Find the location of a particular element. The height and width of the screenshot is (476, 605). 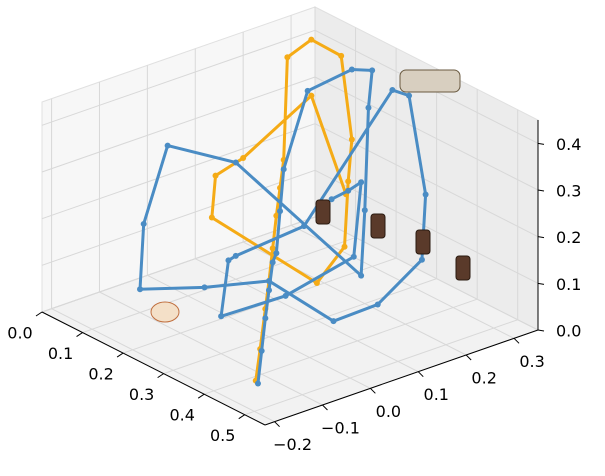

gripper-object is located at coordinates (430, 81).